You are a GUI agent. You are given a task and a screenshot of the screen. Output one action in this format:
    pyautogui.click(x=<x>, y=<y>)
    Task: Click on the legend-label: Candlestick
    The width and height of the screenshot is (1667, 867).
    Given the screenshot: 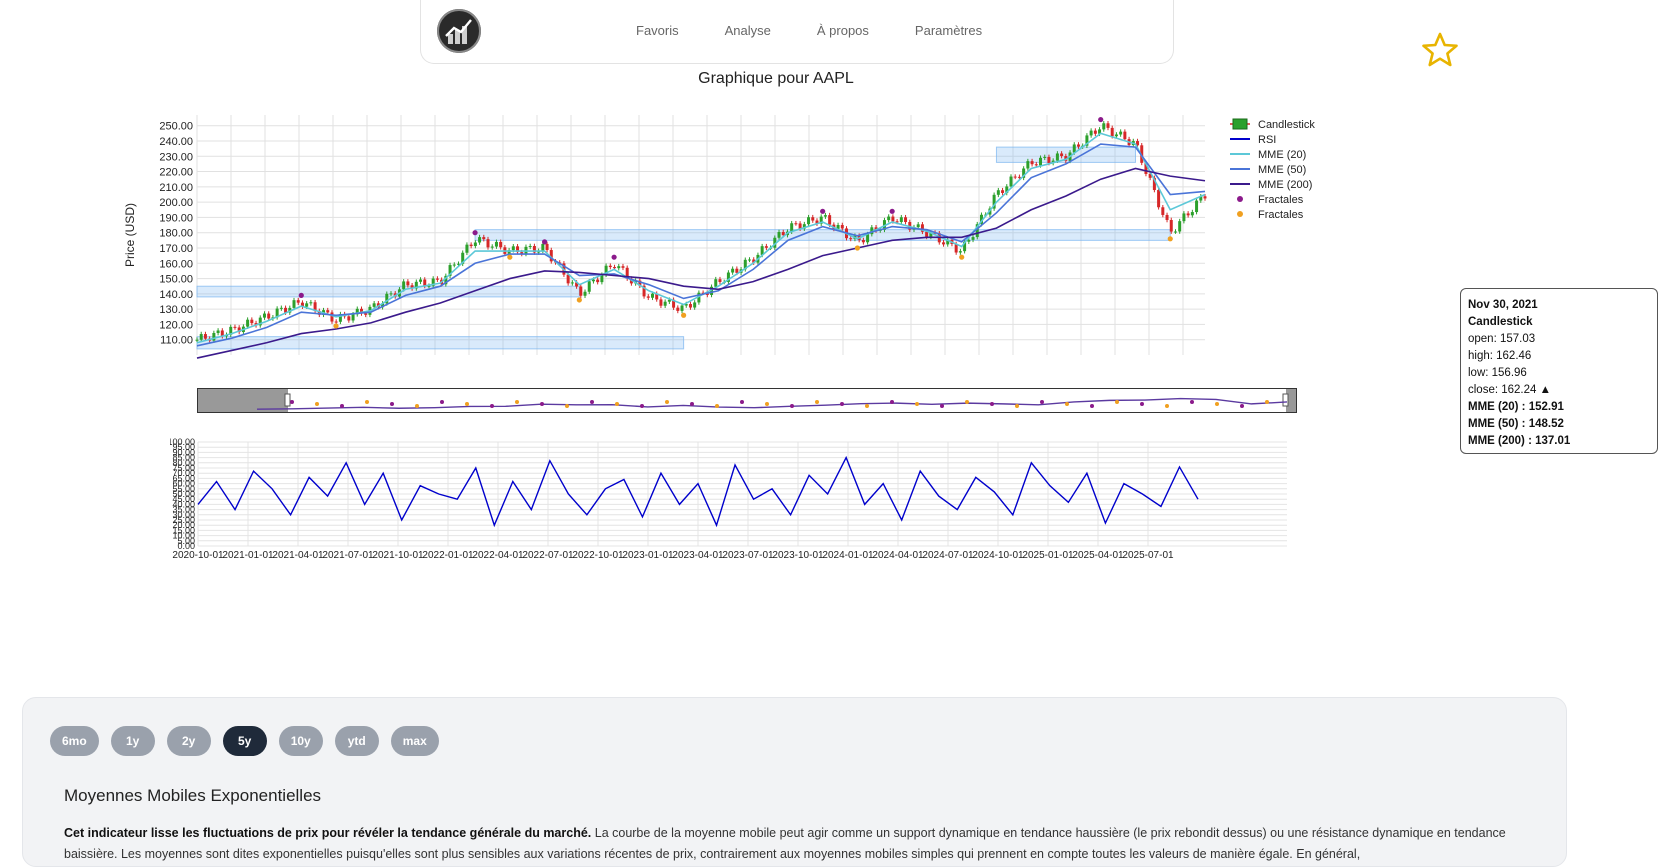 What is the action you would take?
    pyautogui.click(x=1286, y=125)
    